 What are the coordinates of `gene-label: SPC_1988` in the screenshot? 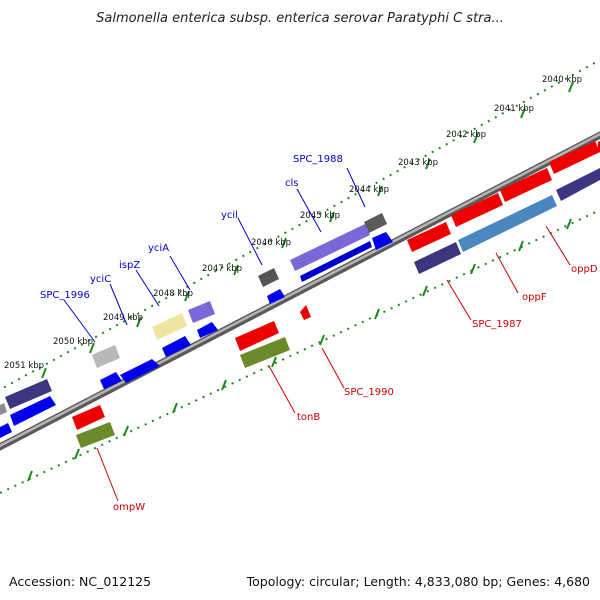 It's located at (318, 159).